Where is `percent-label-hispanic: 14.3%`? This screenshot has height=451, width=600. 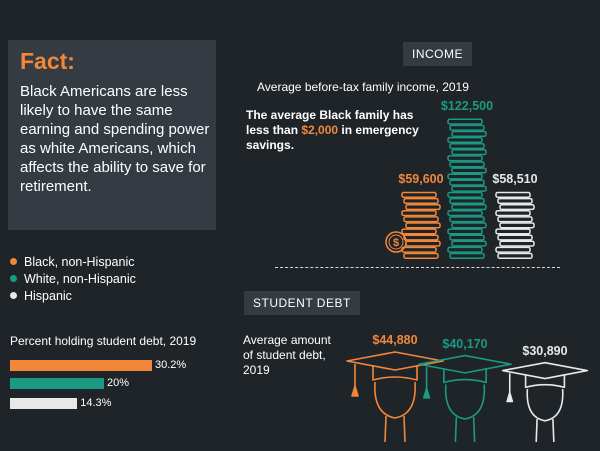 percent-label-hispanic: 14.3% is located at coordinates (96, 403).